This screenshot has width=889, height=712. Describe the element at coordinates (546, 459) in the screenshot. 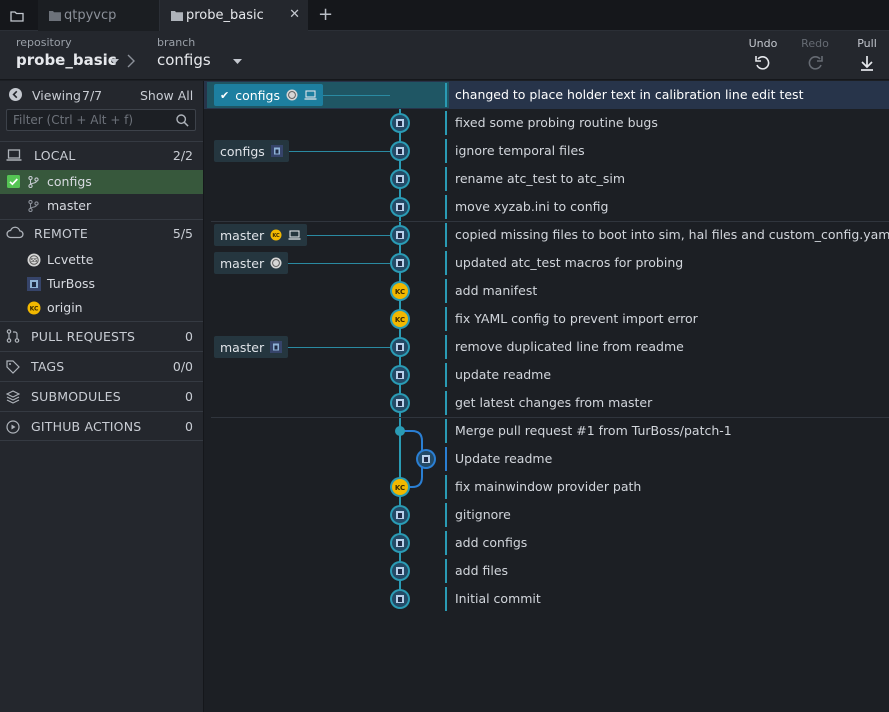

I see `commit-row: Update readme` at that location.